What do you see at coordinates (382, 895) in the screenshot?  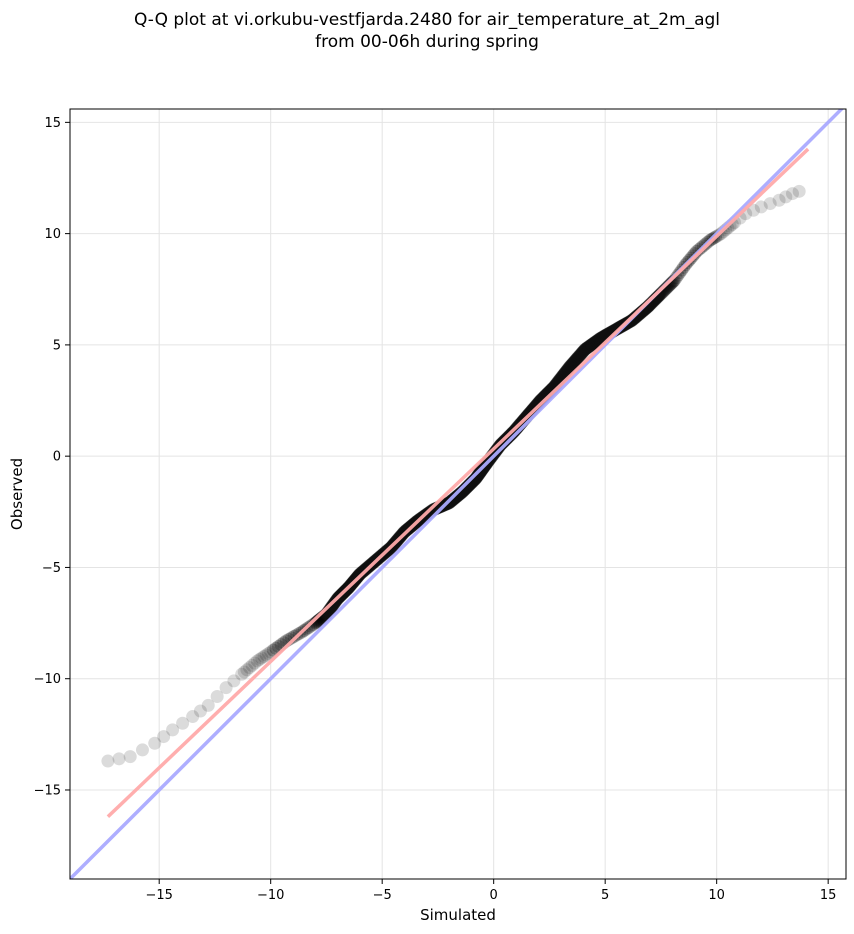 I see `x-tick-label: −5` at bounding box center [382, 895].